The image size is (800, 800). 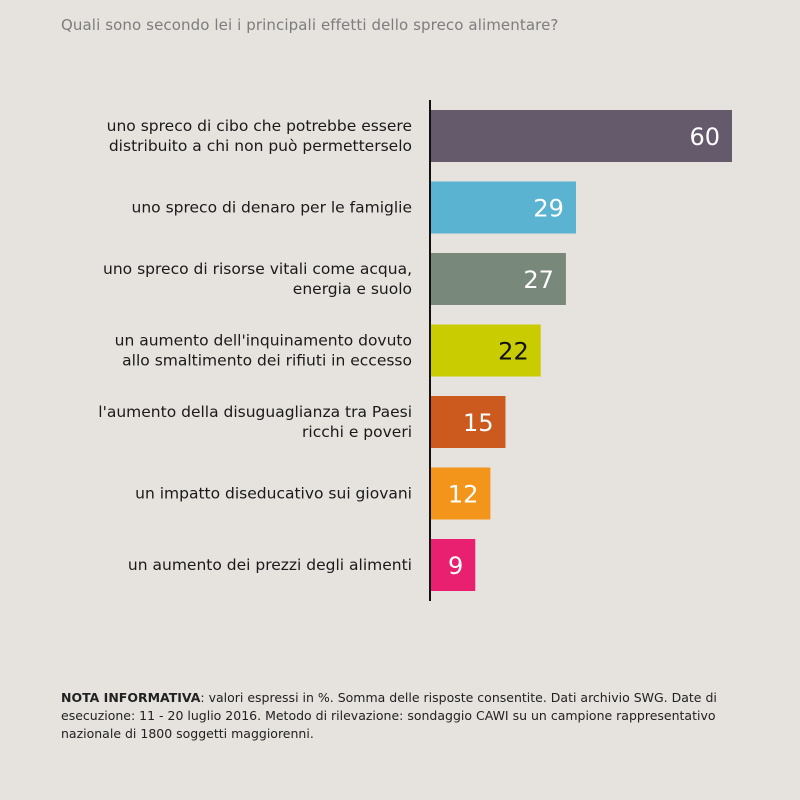 I want to click on category-label-3-line-2: energia e suolo, so click(x=352, y=289).